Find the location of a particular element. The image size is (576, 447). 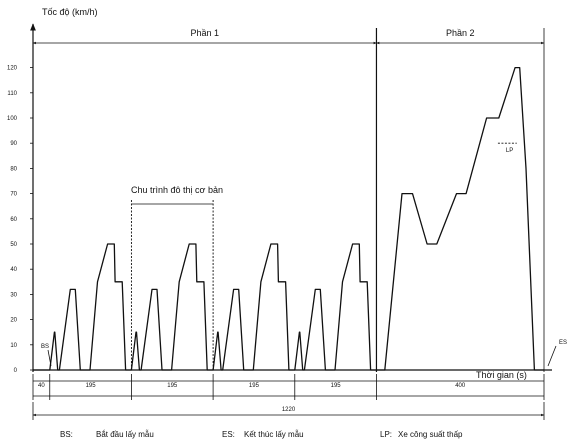

y-tick-label: 50 is located at coordinates (13, 245).